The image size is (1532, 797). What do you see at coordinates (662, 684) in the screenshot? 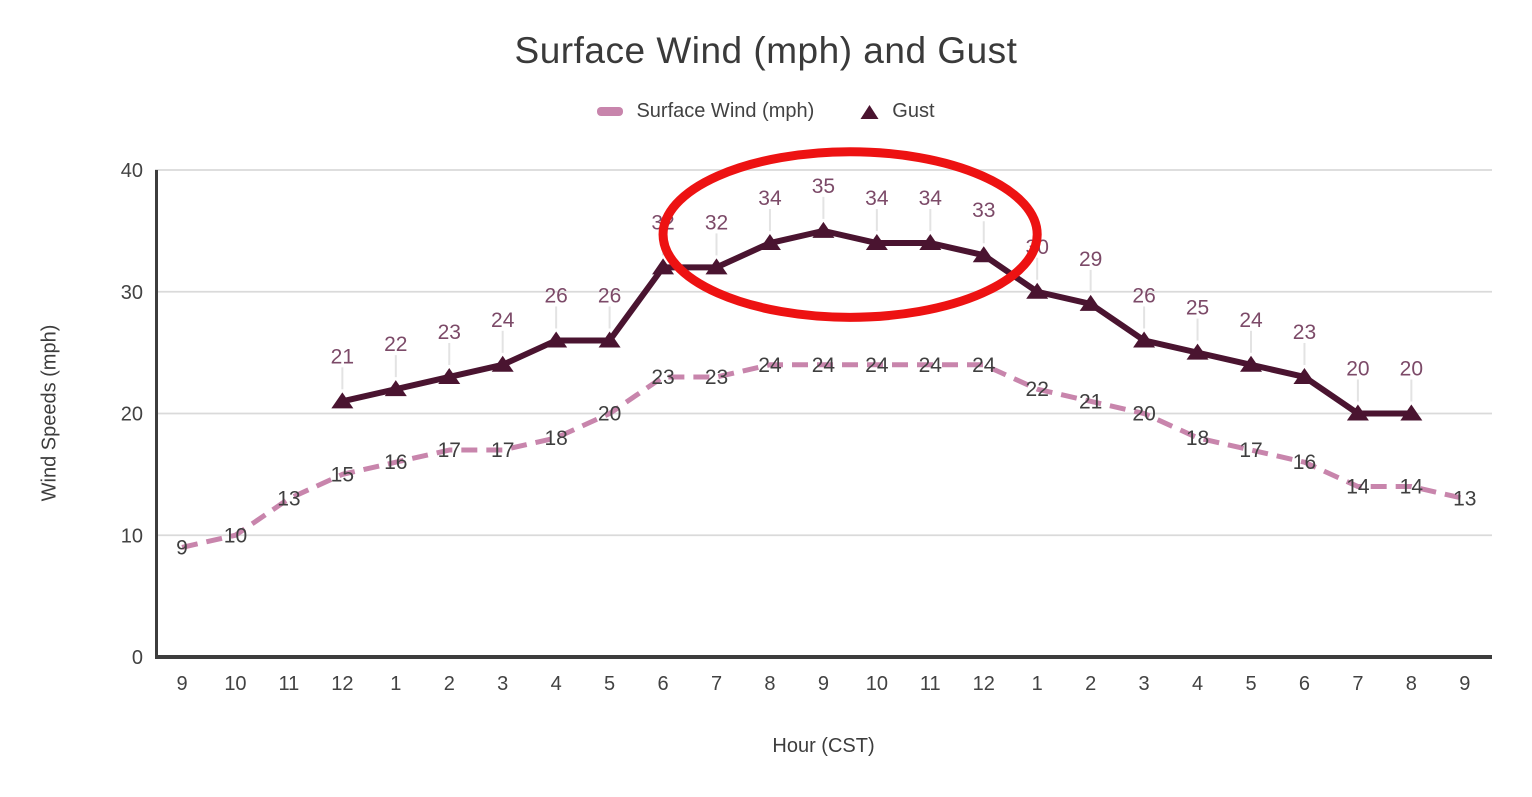
I see `x-tick-label-9: 6` at bounding box center [662, 684].